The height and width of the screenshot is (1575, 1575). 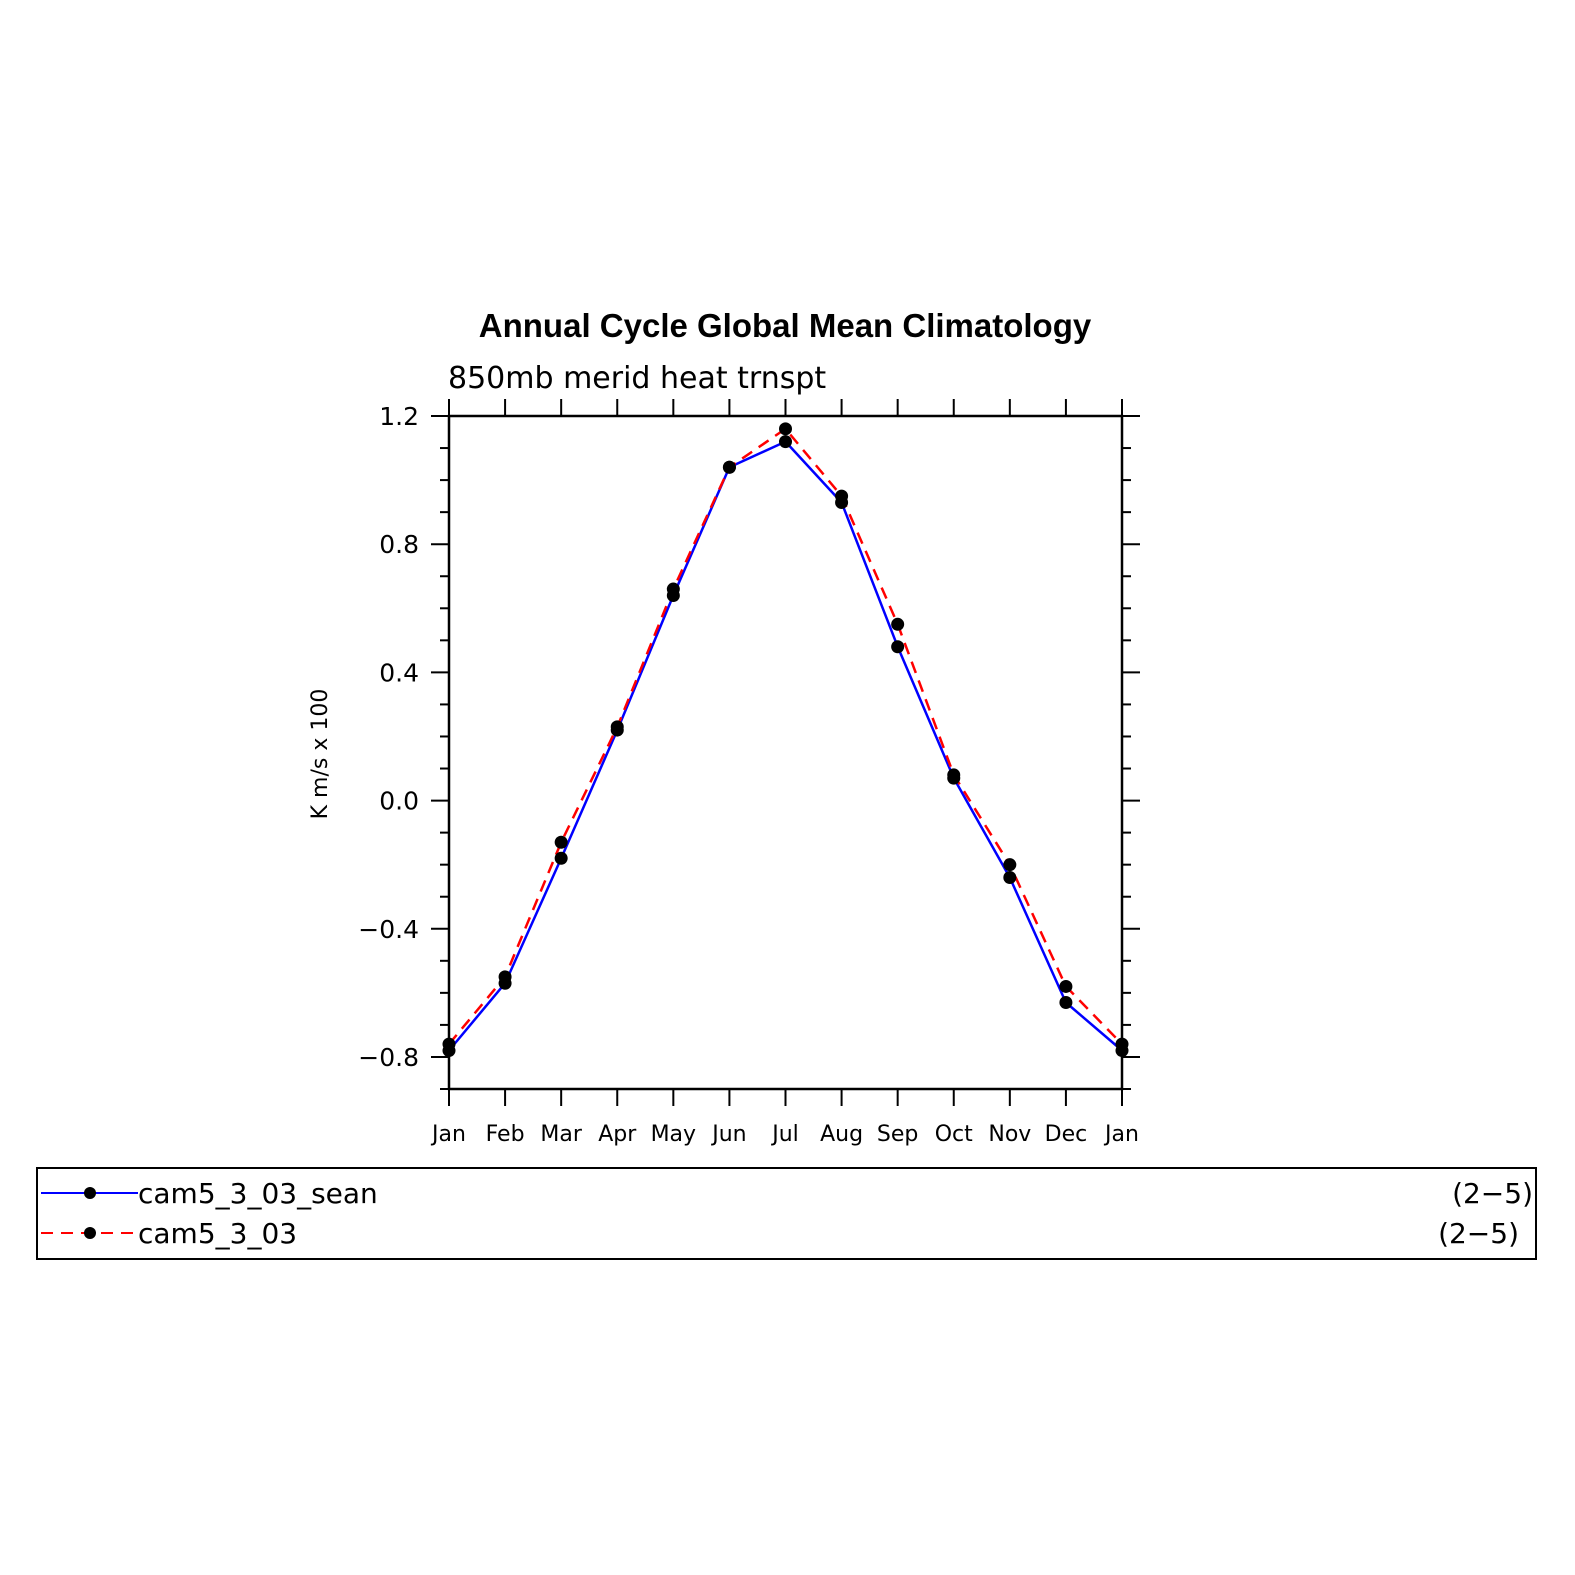 I want to click on y-tick-label: 1.2, so click(x=399, y=416).